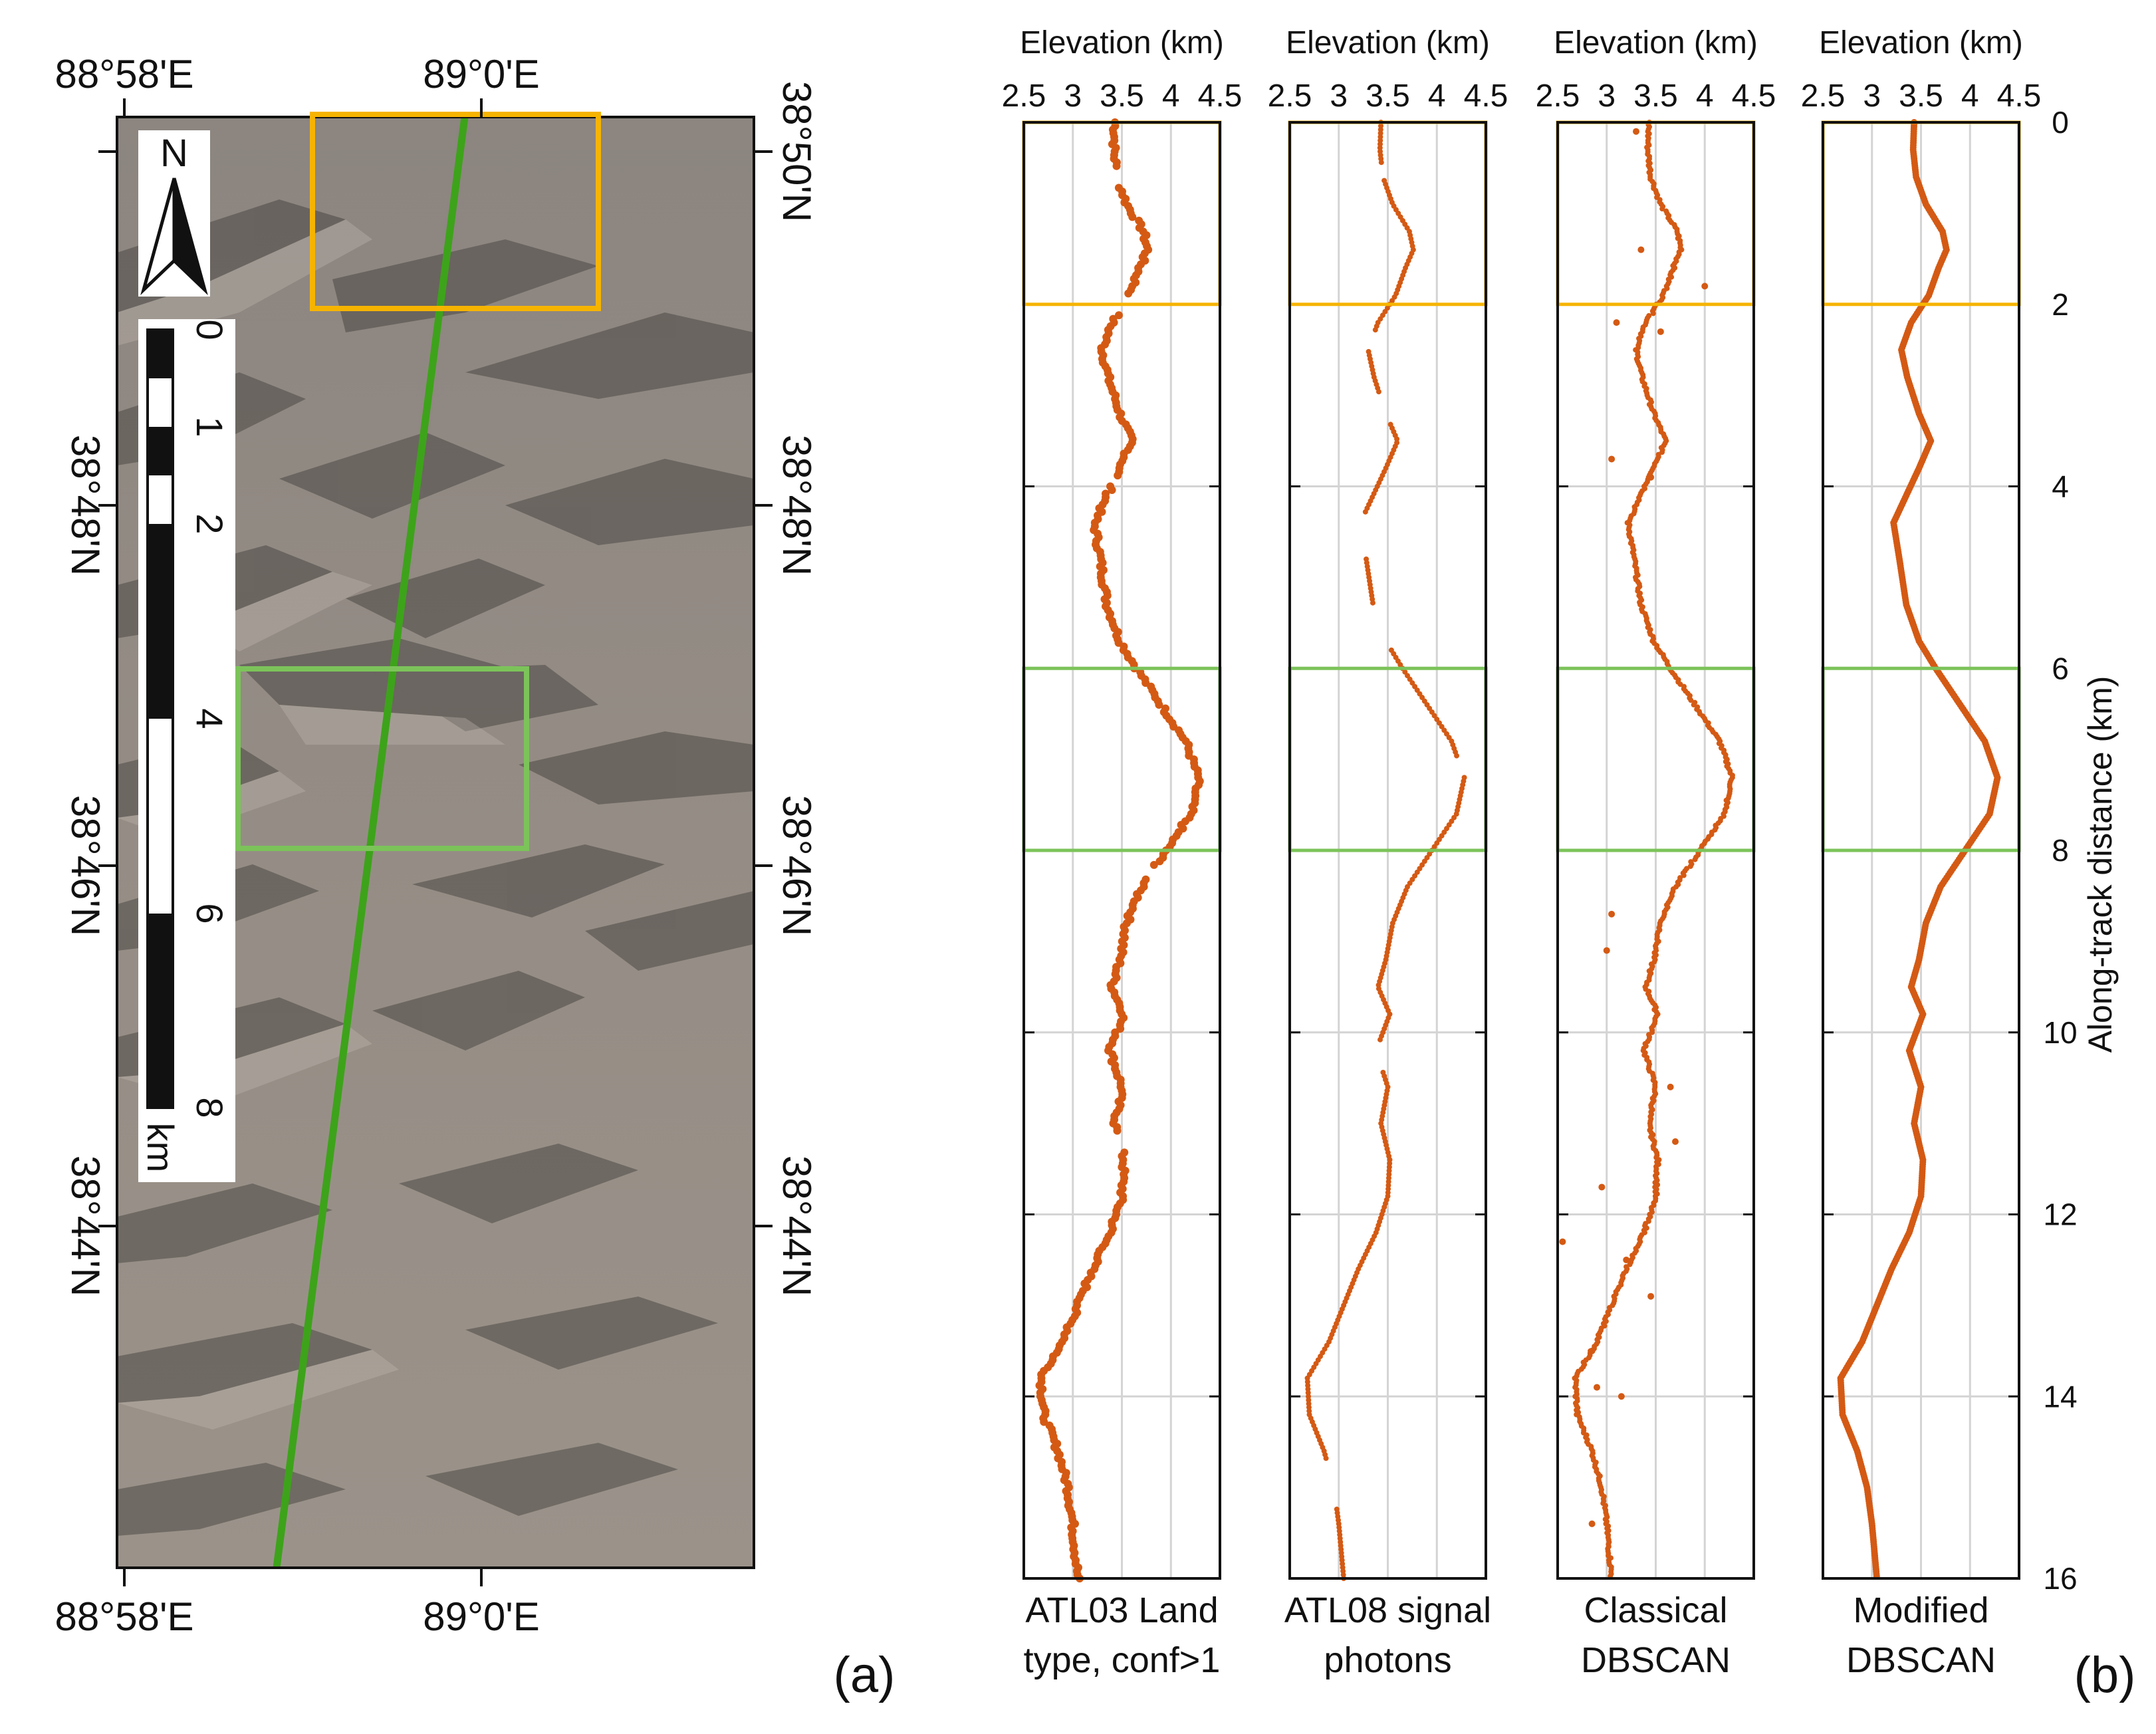 The height and width of the screenshot is (1734, 2156). Describe the element at coordinates (125, 1617) in the screenshot. I see `lon-label-bottom-1: 88°58'E` at that location.